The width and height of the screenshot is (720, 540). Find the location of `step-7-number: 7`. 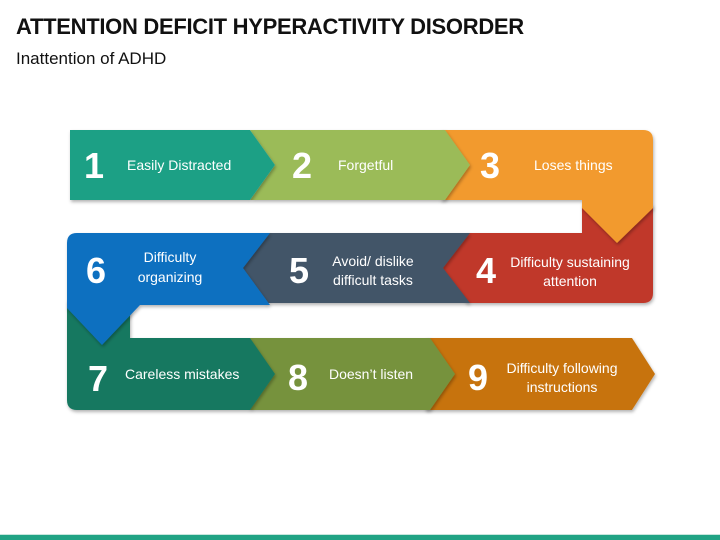

step-7-number: 7 is located at coordinates (98, 378).